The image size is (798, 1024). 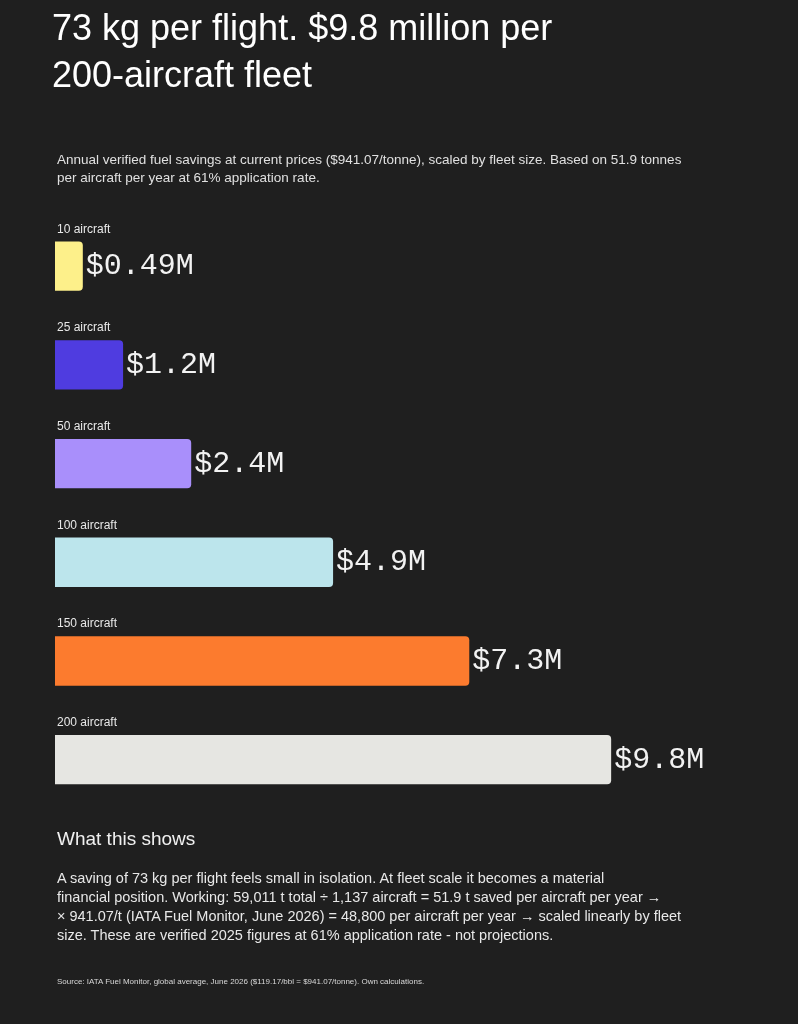 I want to click on data-label: $9.8M, so click(x=659, y=759).